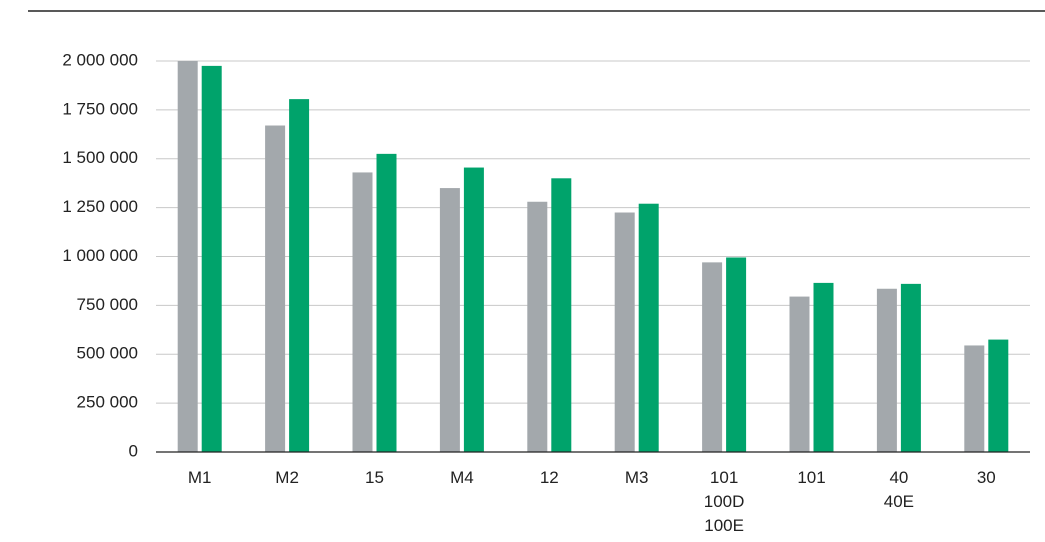 The image size is (1045, 542). I want to click on x-category-label: 40 40E, so click(899, 489).